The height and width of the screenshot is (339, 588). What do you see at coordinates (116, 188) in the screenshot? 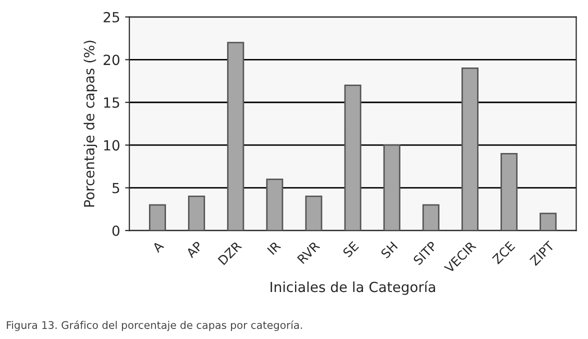
I see `y-tick-label: 5` at bounding box center [116, 188].